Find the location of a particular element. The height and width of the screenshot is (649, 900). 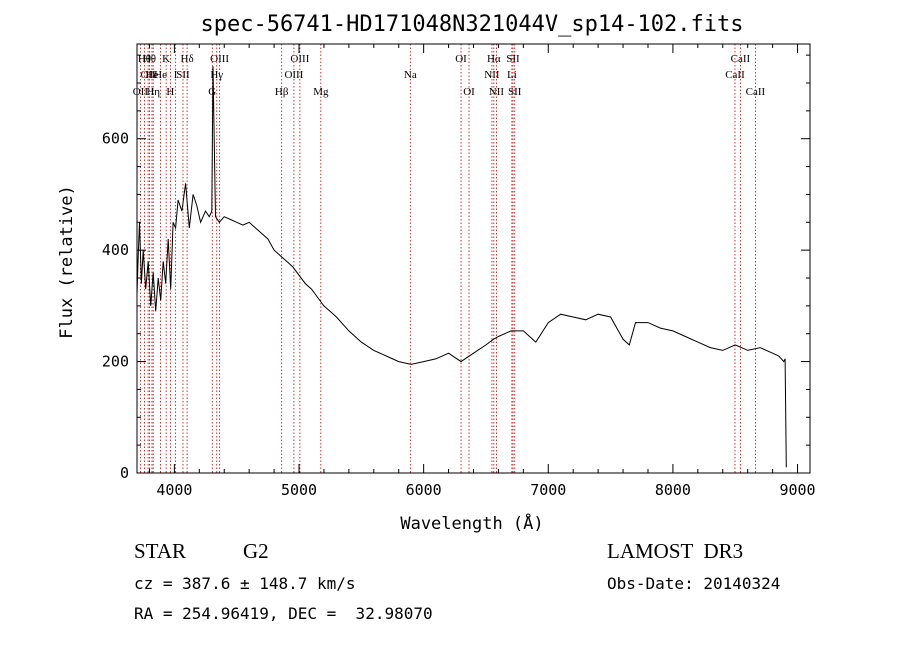

y-tick-label-0: 0 is located at coordinates (124, 473).